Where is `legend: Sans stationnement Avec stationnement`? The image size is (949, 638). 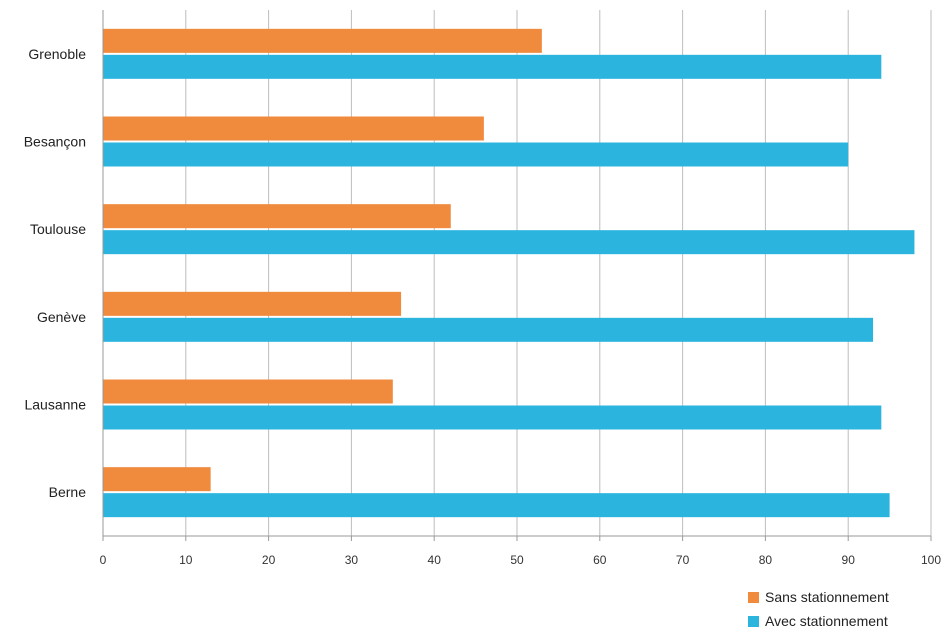
legend: Sans stationnement Avec stationnement is located at coordinates (818, 609).